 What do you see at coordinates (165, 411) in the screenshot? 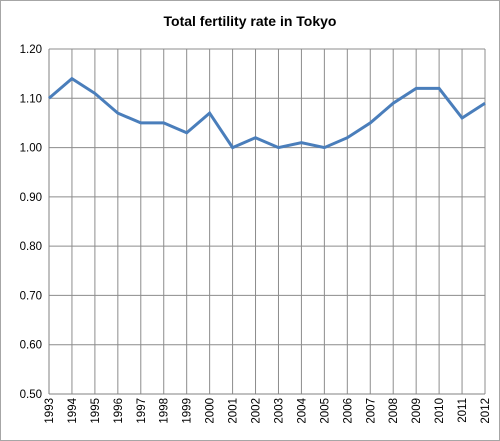
I see `x-tick-label: 1998` at bounding box center [165, 411].